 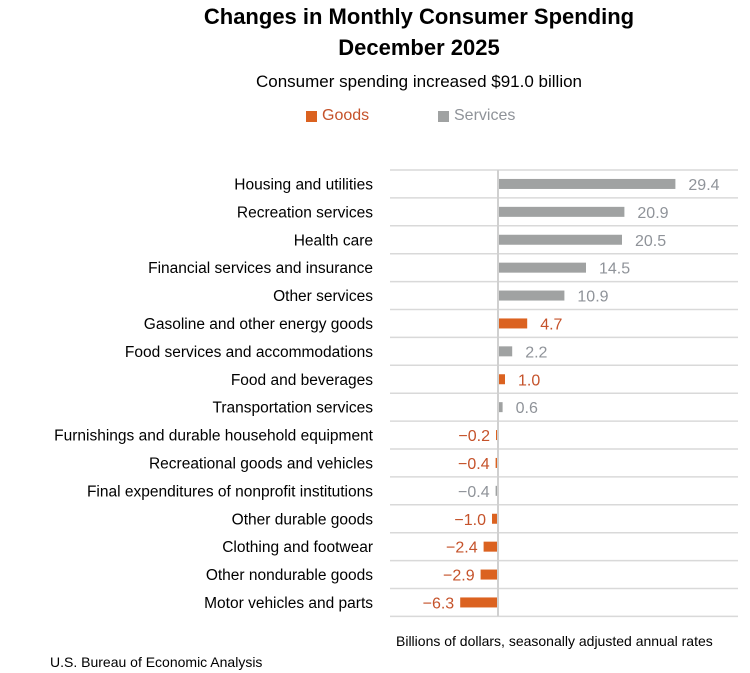 I want to click on value-label: 20.9, so click(x=652, y=213).